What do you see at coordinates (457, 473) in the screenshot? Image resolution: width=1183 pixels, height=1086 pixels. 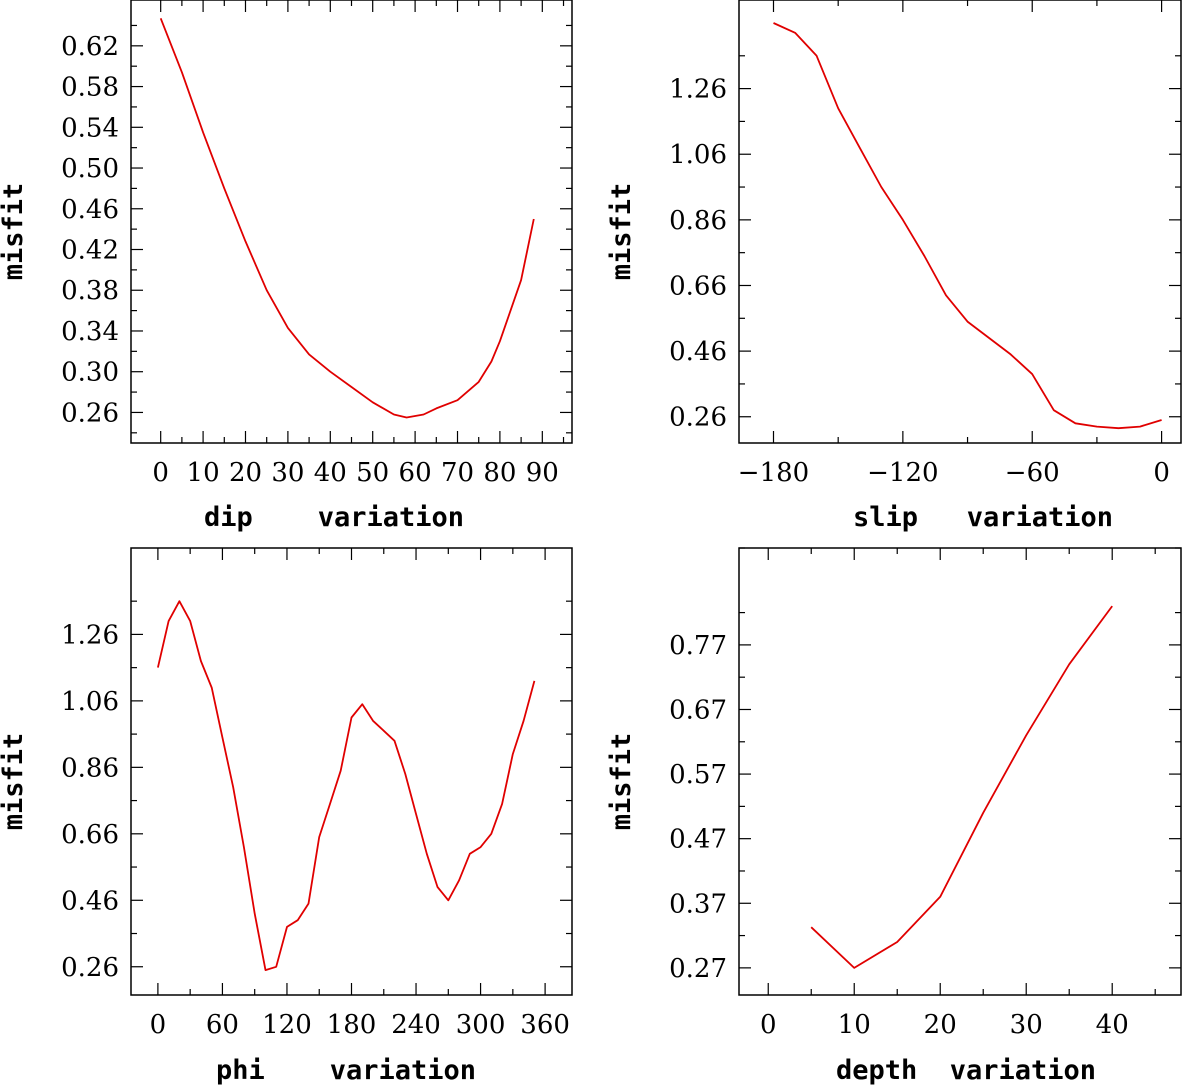 I see `dip-x-tick-label: 70` at bounding box center [457, 473].